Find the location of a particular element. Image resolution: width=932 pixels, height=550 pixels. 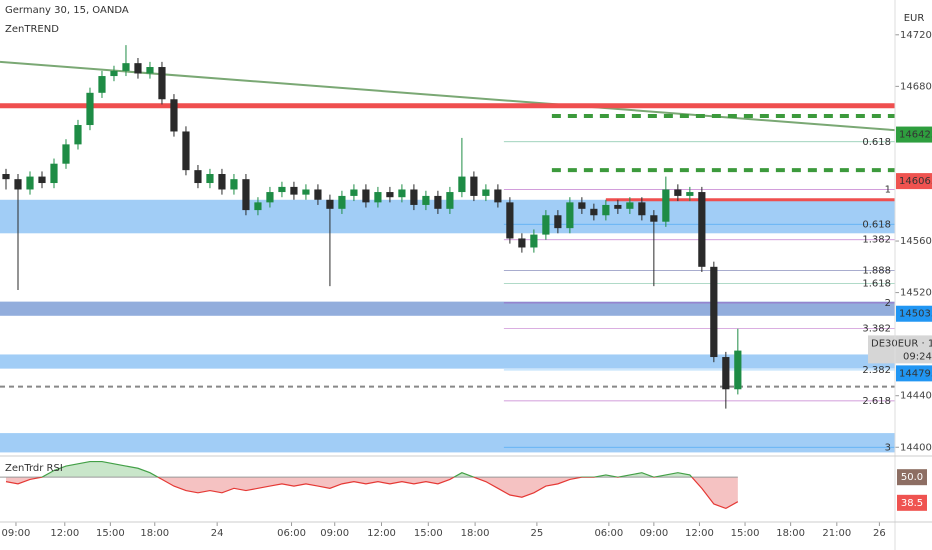

rsi-tag is located at coordinates (912, 477).